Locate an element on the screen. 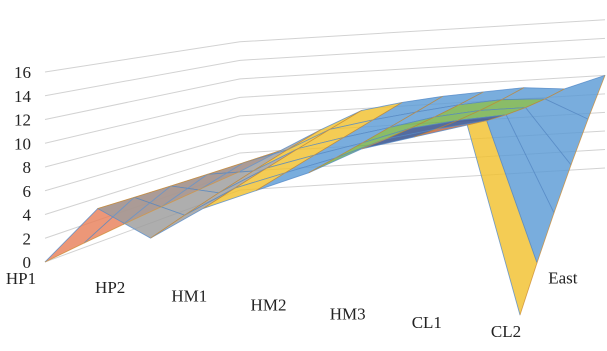 The height and width of the screenshot is (351, 607). x-category-label: HM1 is located at coordinates (189, 296).